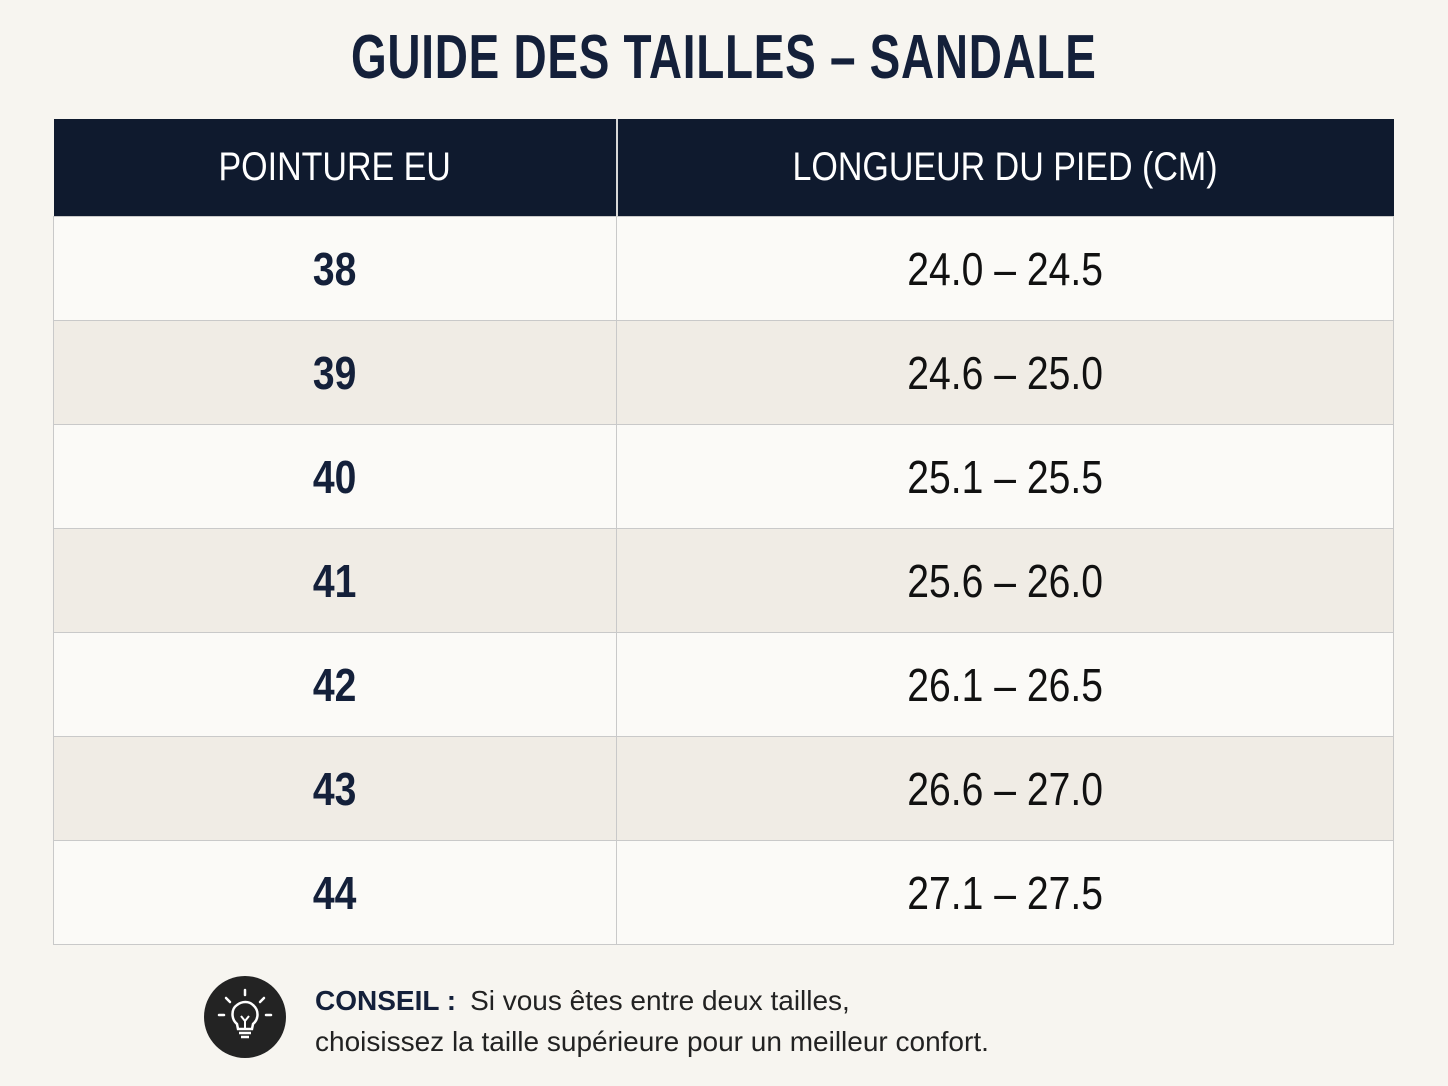 The width and height of the screenshot is (1448, 1086). I want to click on length-text: 26.1 – 26.5, so click(1005, 684).